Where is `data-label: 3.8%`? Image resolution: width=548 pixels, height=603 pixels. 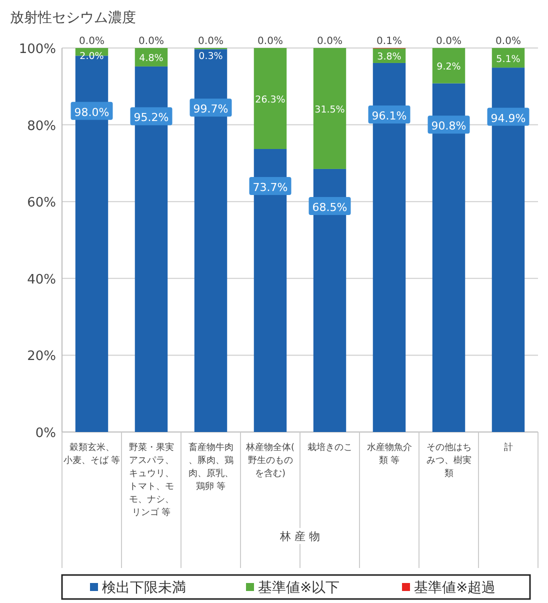 data-label: 3.8% is located at coordinates (389, 57).